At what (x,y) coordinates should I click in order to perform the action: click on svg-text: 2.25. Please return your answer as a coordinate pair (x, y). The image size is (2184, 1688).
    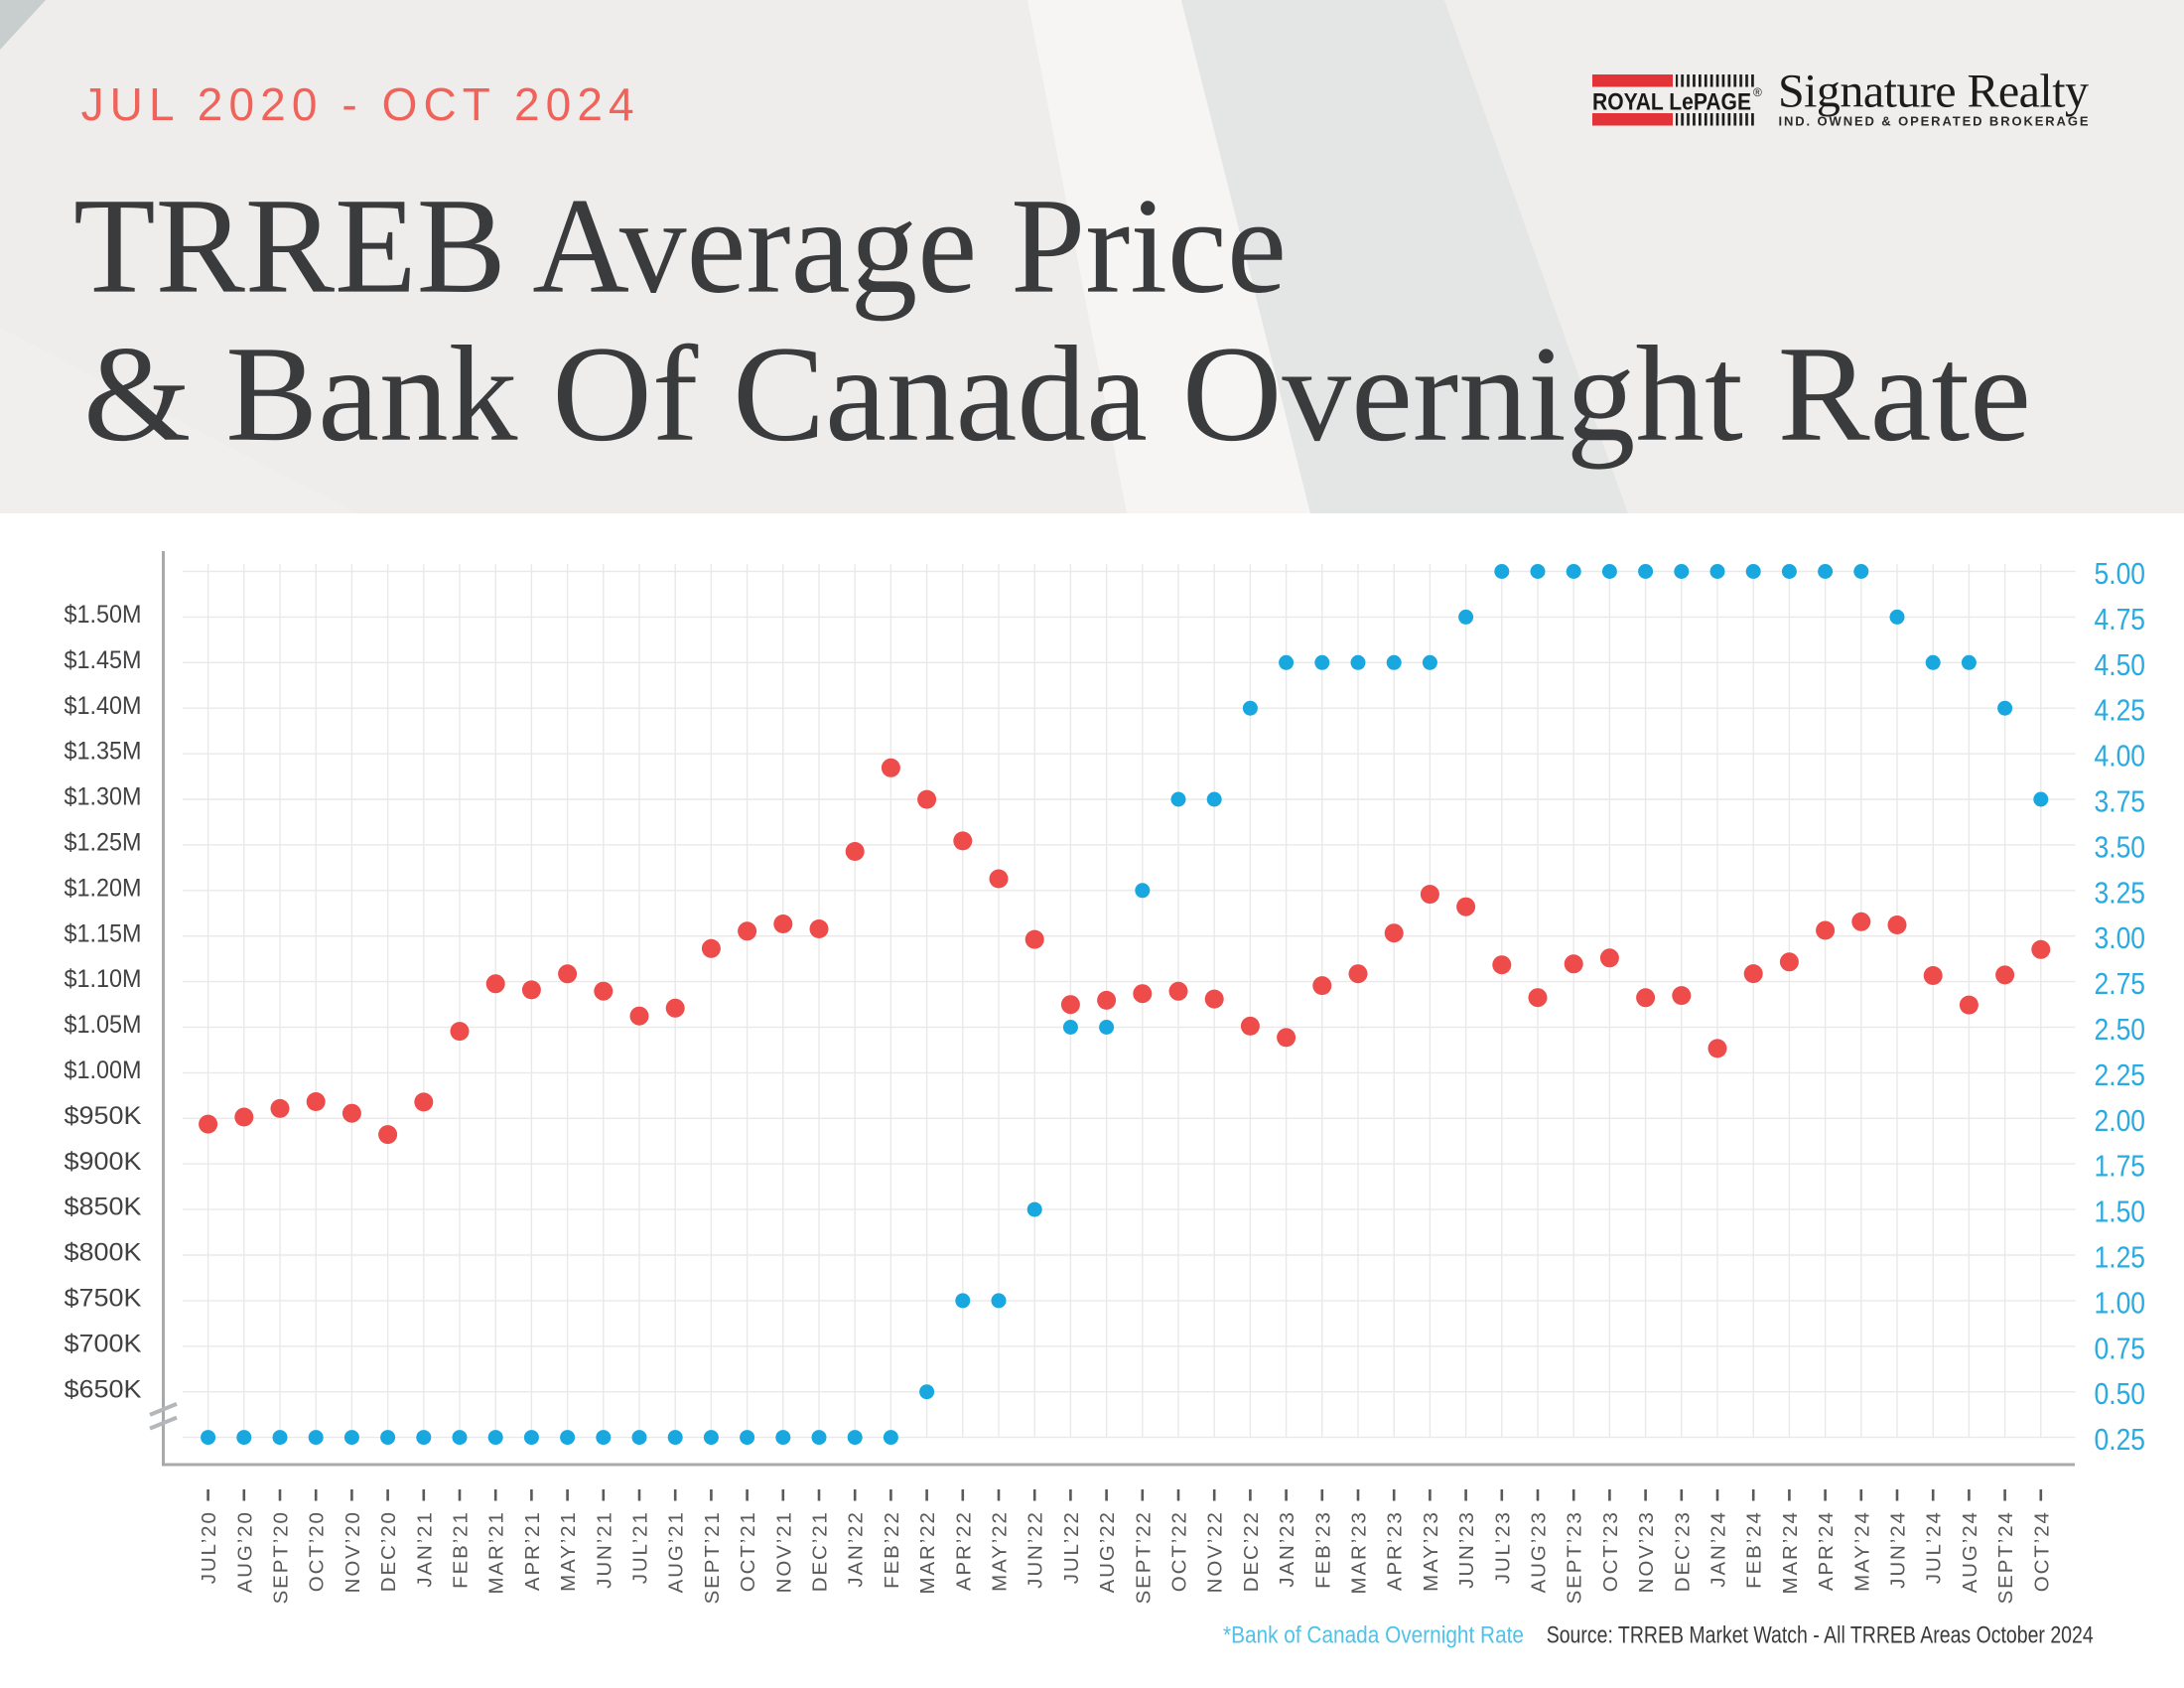
    Looking at the image, I should click on (2120, 1075).